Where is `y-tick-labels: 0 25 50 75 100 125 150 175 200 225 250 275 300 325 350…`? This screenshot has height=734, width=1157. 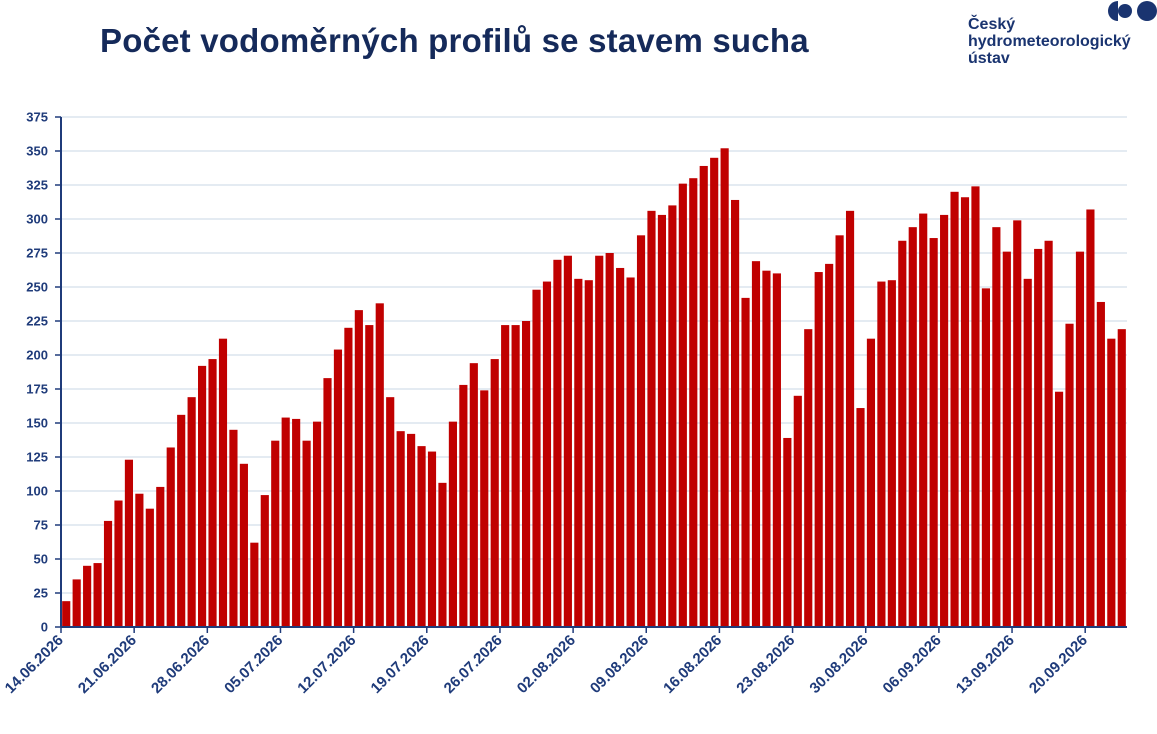 y-tick-labels: 0 25 50 75 100 125 150 175 200 225 250 275 300 325 350… is located at coordinates (37, 372).